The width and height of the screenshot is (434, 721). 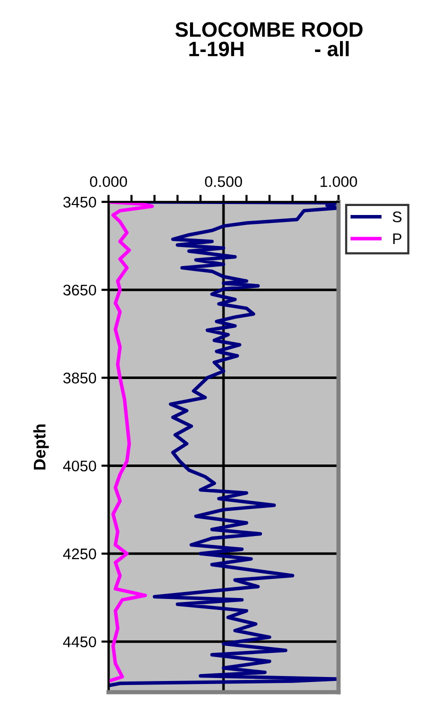 What do you see at coordinates (339, 182) in the screenshot?
I see `x-tick-label: 1.000` at bounding box center [339, 182].